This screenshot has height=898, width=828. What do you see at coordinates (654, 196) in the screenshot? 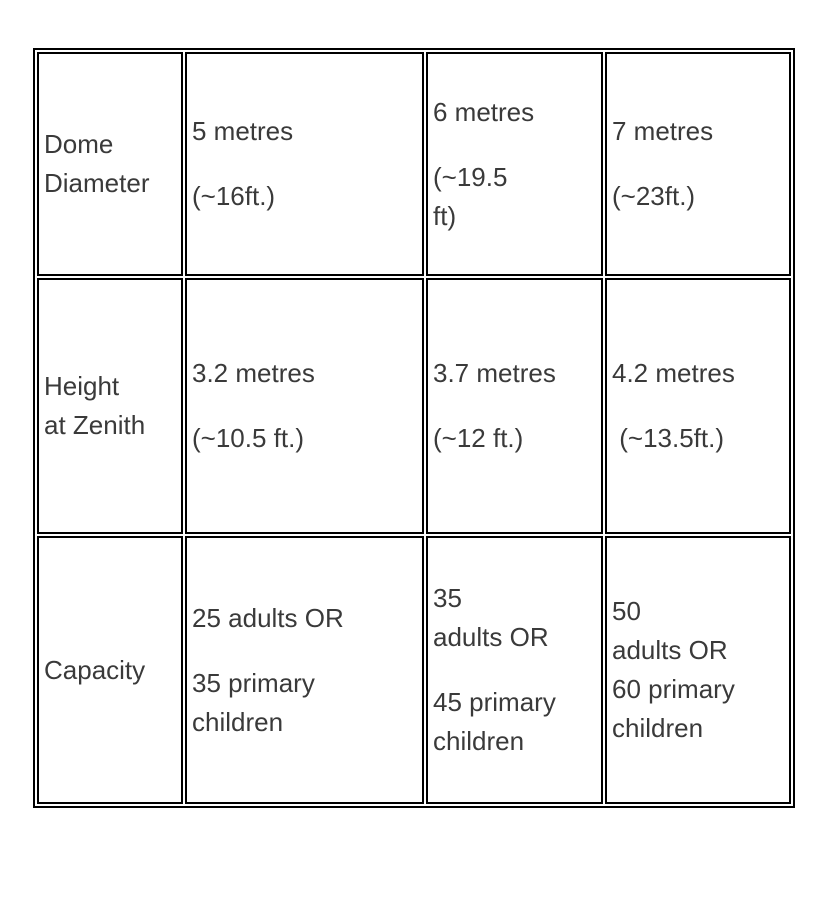
I see `cell-paragraph: (~23ft.)` at bounding box center [654, 196].